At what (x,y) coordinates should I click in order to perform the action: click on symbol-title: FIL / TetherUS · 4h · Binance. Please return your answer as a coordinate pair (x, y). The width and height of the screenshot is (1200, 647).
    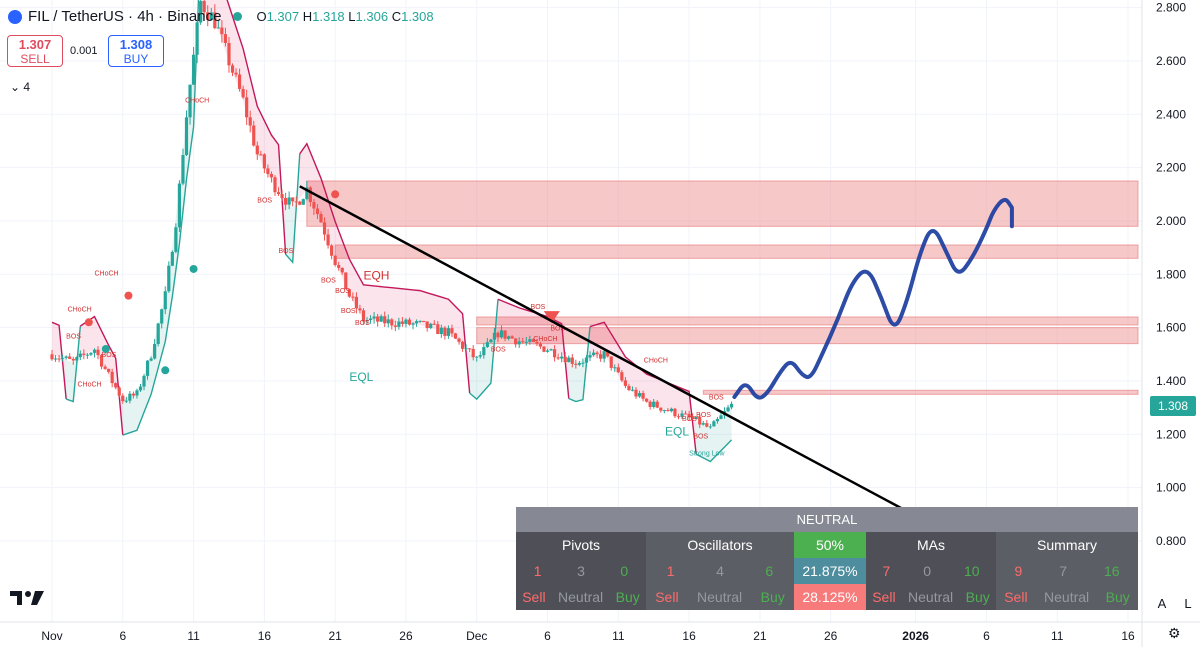
    Looking at the image, I should click on (125, 16).